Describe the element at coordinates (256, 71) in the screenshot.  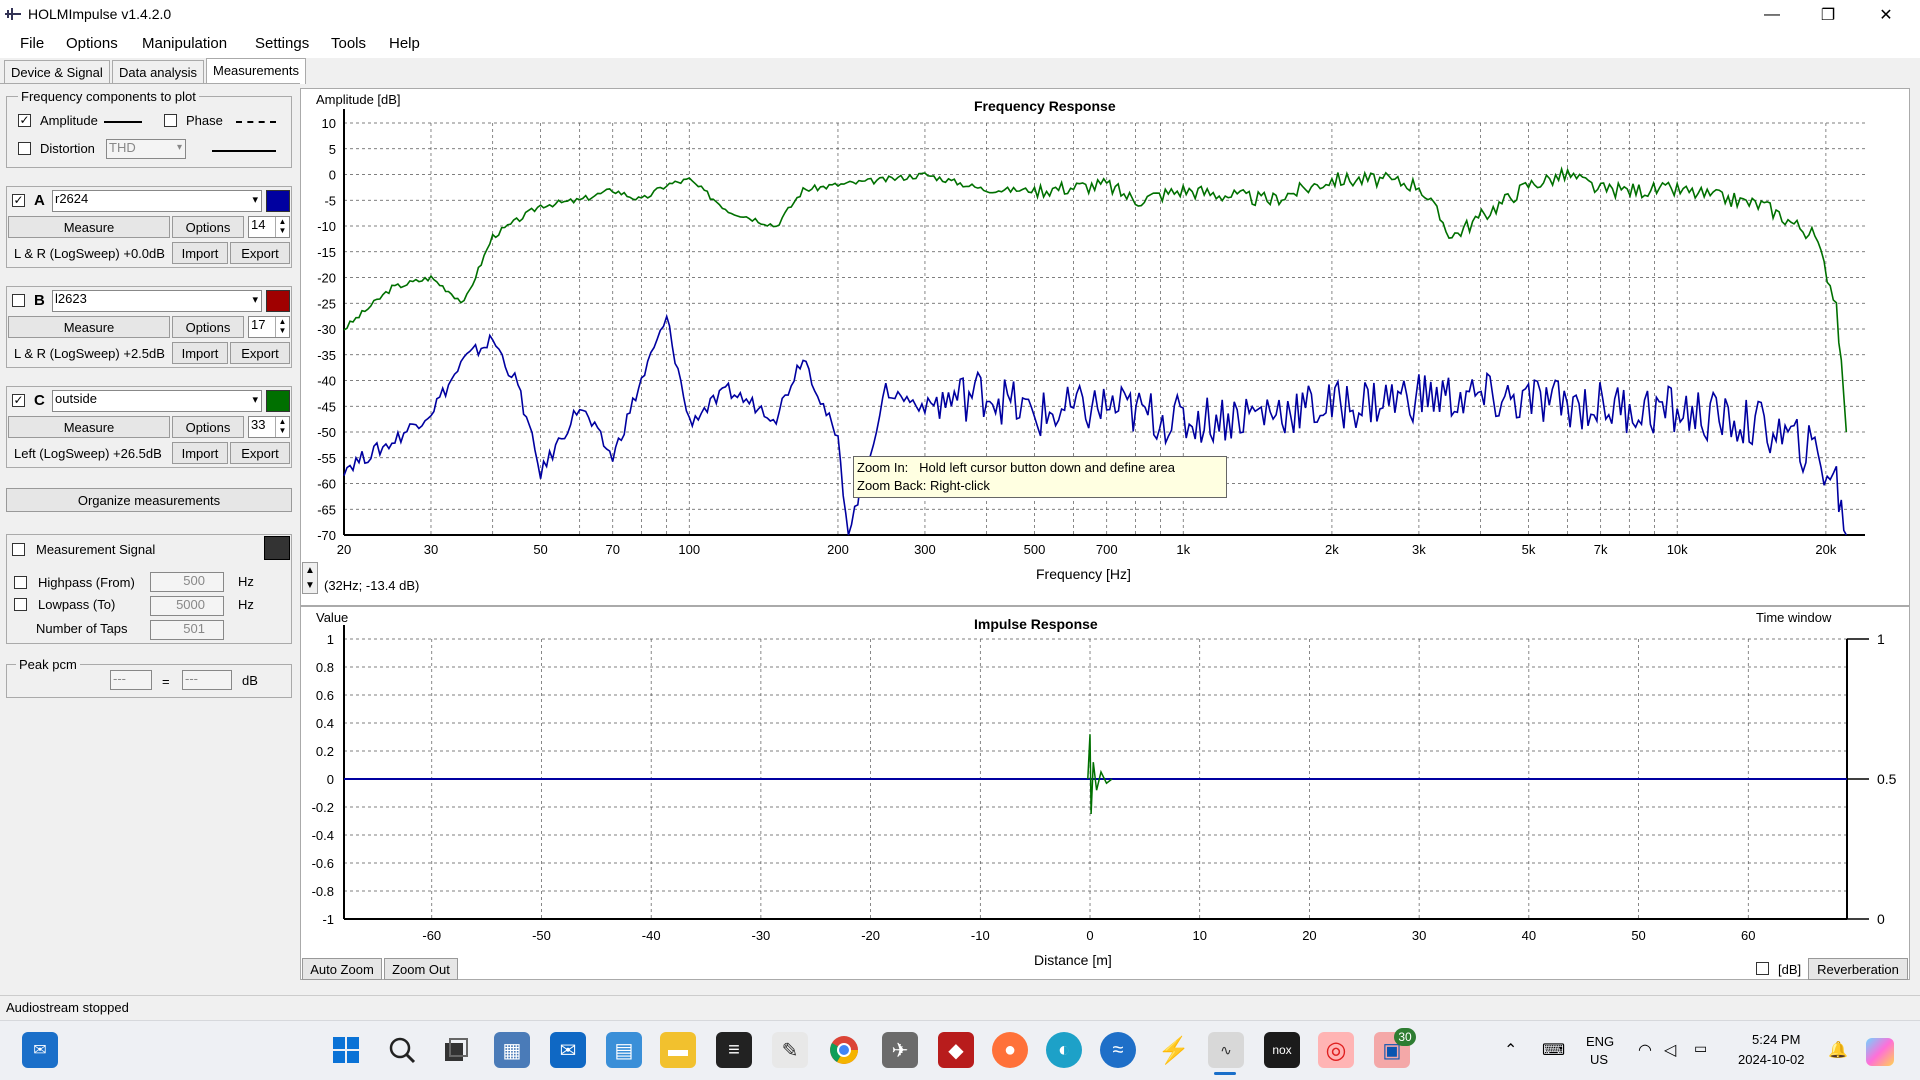
I see `tab-measurements: Measurements` at that location.